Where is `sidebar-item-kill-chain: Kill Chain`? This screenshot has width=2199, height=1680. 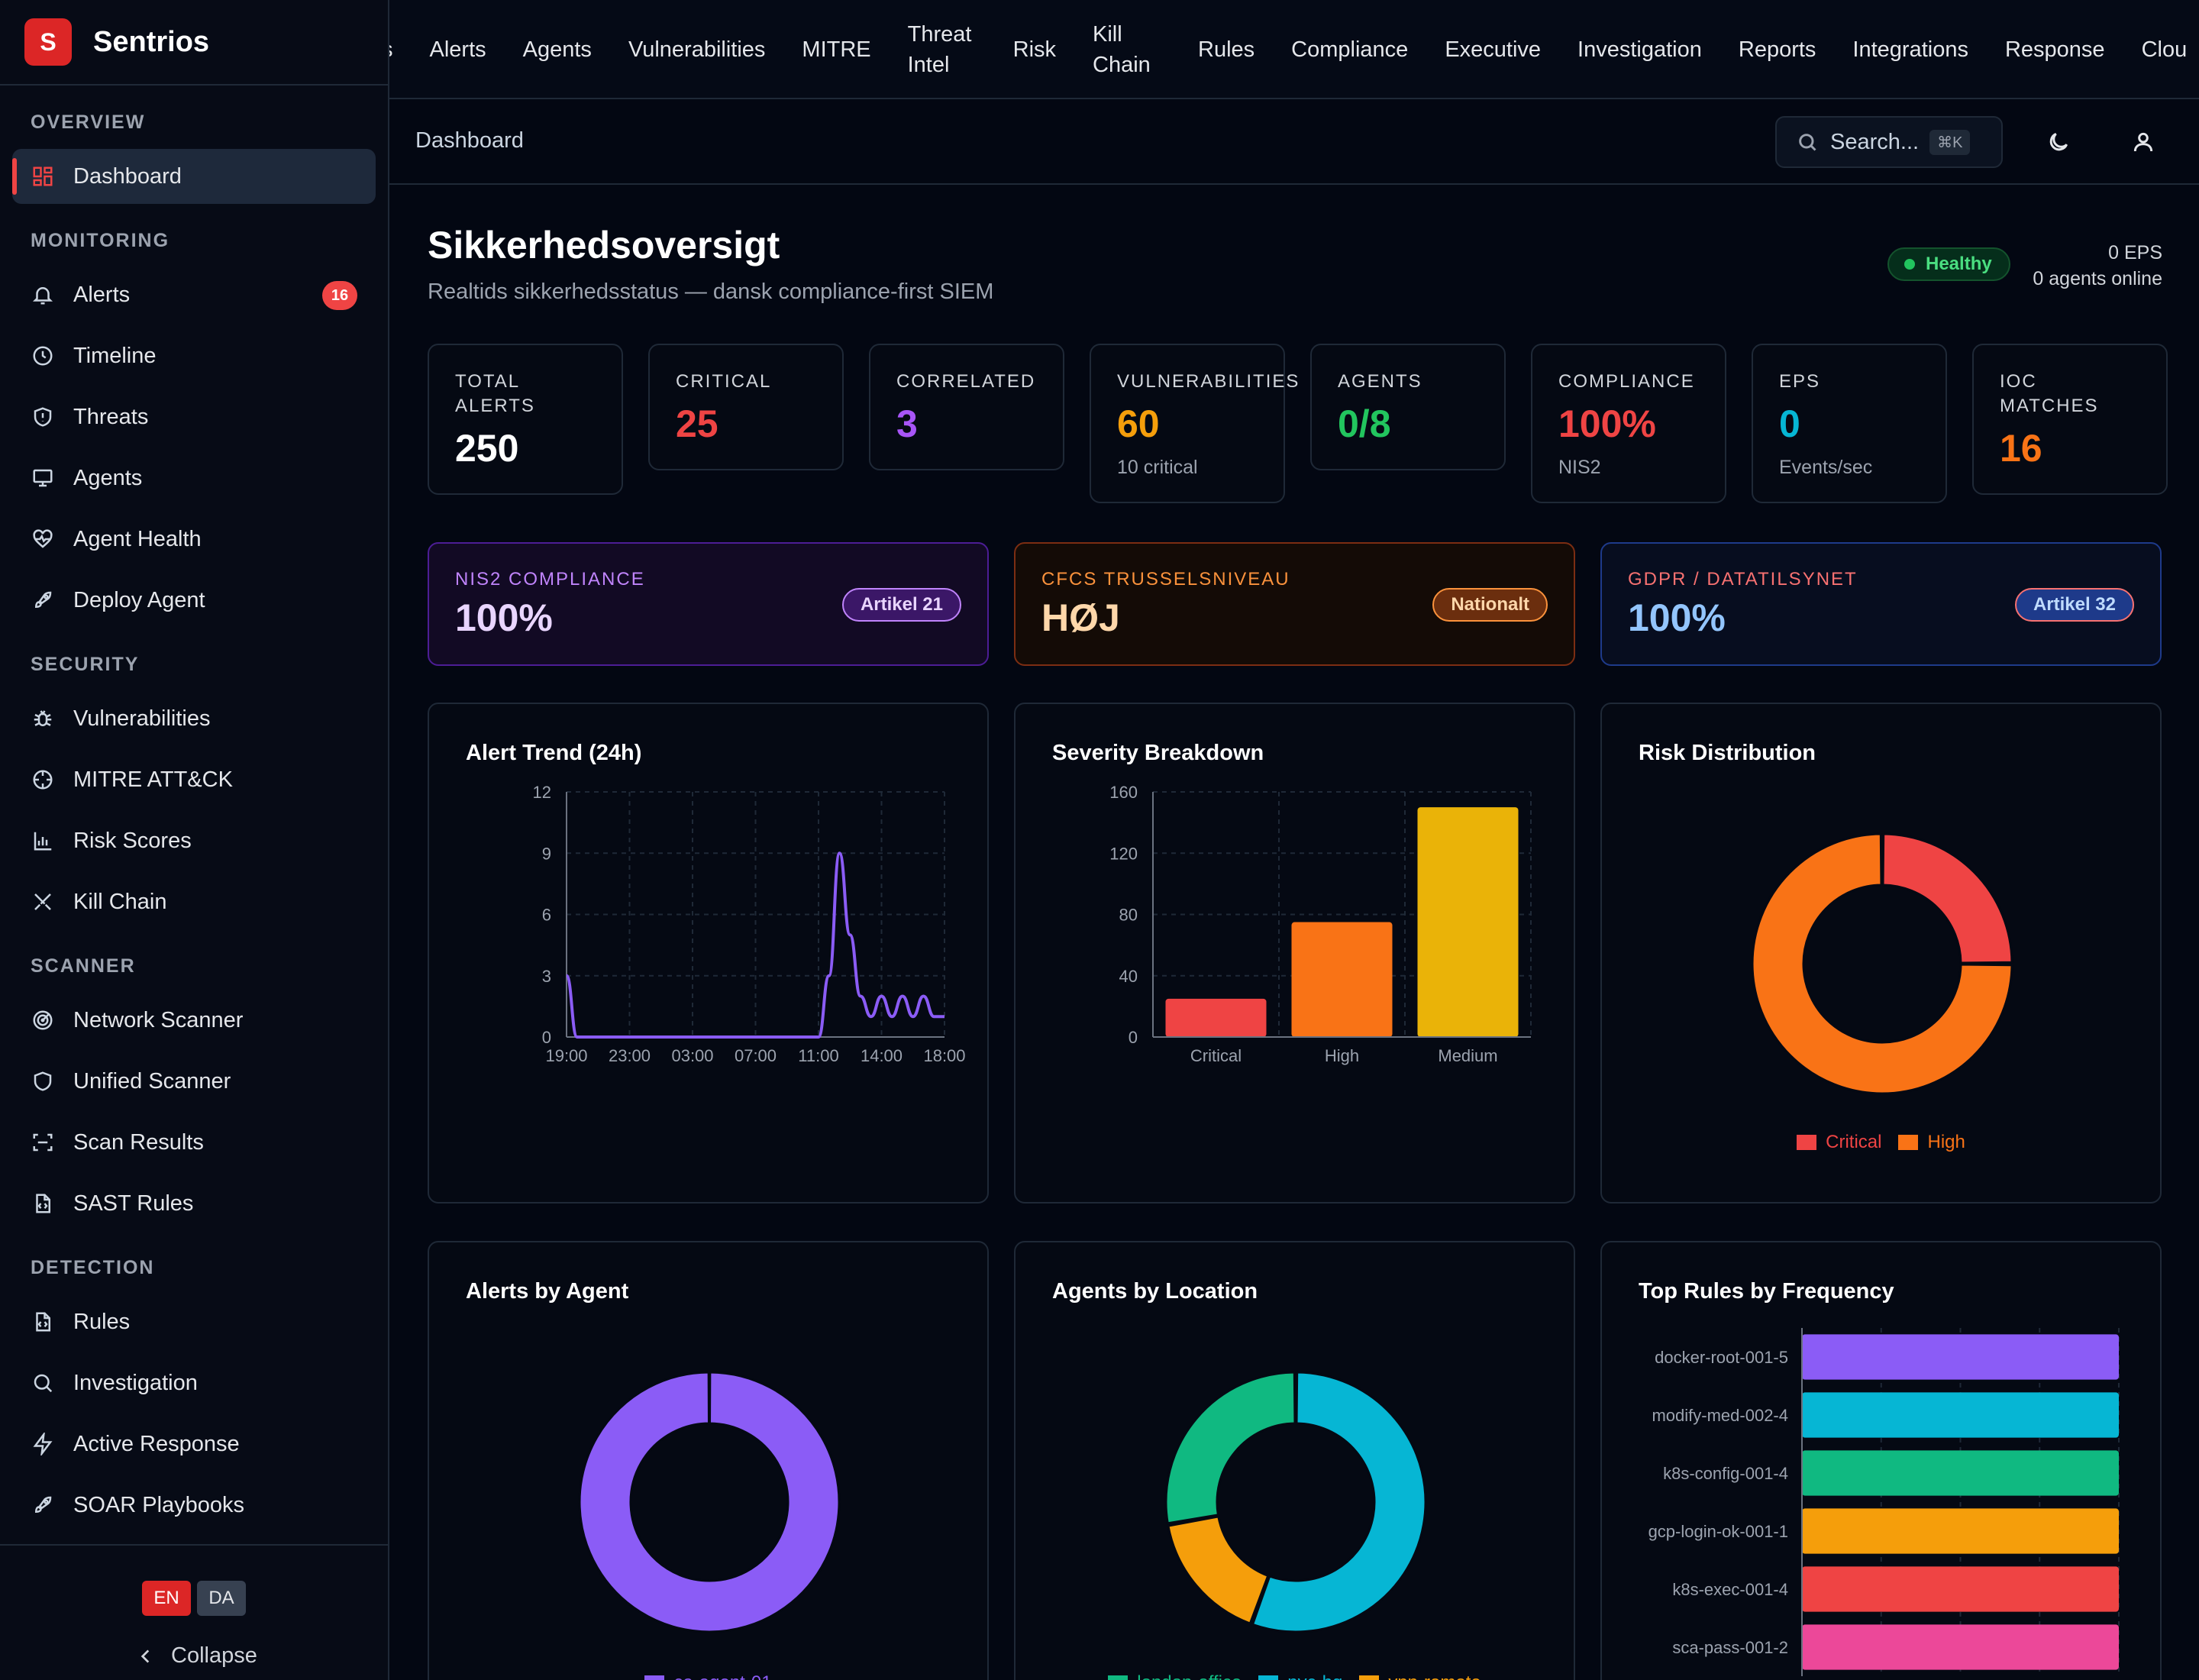 sidebar-item-kill-chain: Kill Chain is located at coordinates (194, 901).